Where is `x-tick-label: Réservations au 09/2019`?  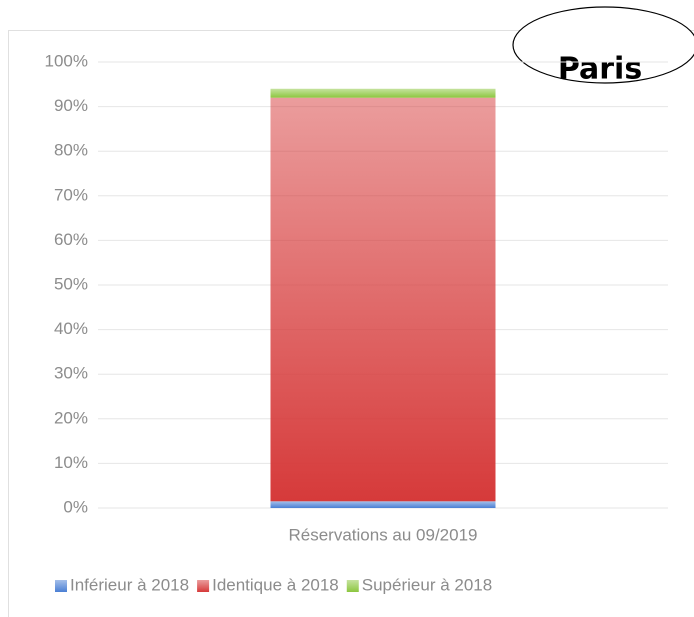
x-tick-label: Réservations au 09/2019 is located at coordinates (382, 534).